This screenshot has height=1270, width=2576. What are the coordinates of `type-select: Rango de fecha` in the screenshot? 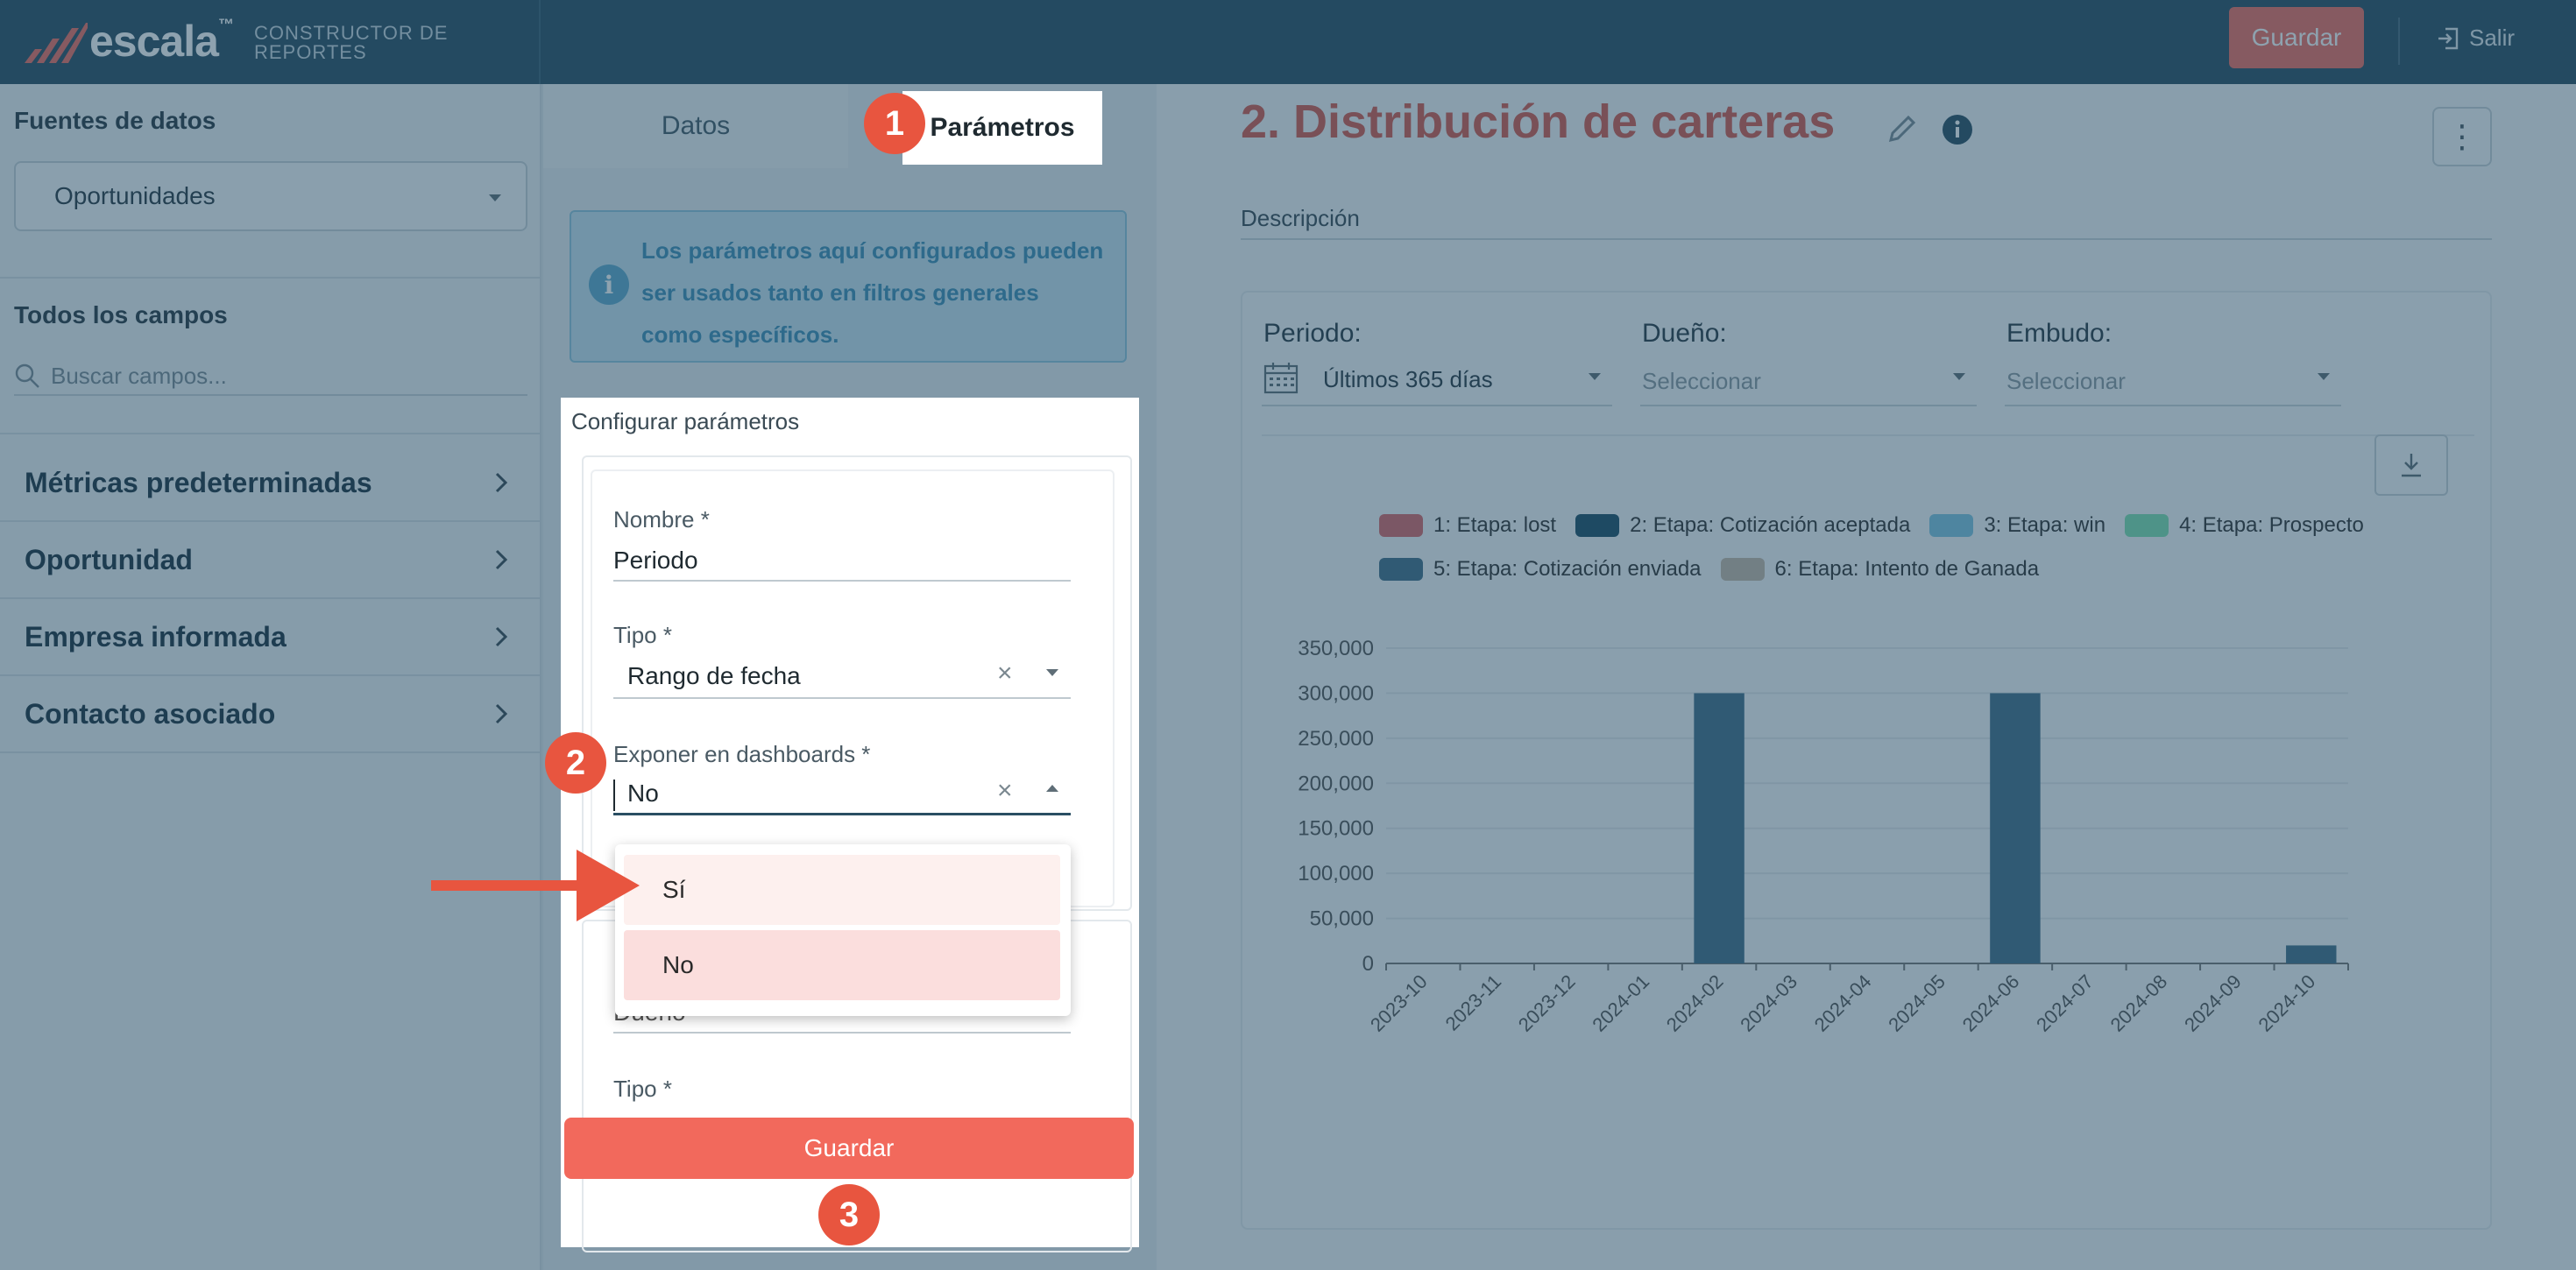 It's located at (714, 675).